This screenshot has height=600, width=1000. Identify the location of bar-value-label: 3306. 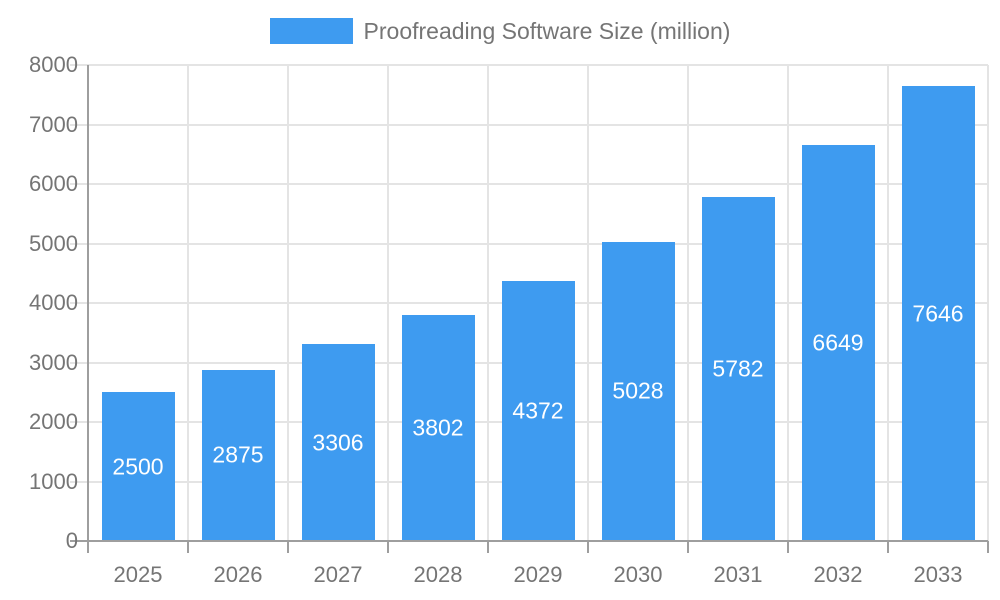
(338, 442).